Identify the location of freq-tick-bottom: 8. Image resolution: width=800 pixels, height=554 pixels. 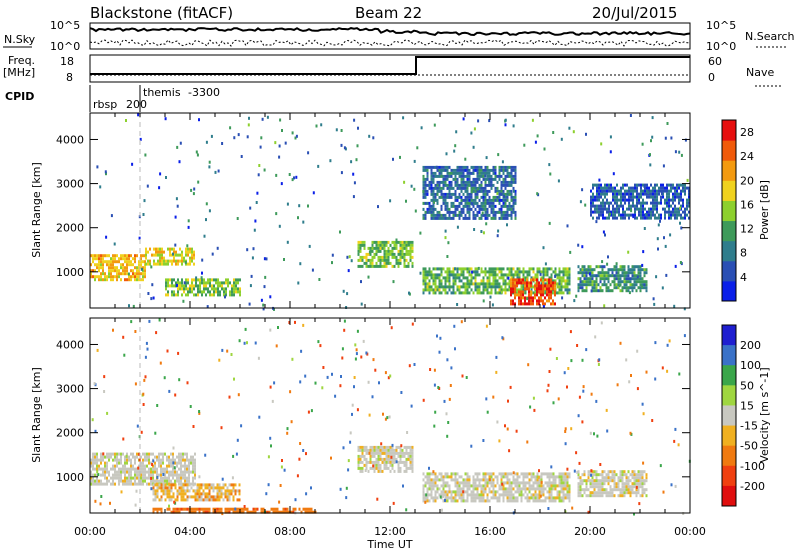
(69, 77).